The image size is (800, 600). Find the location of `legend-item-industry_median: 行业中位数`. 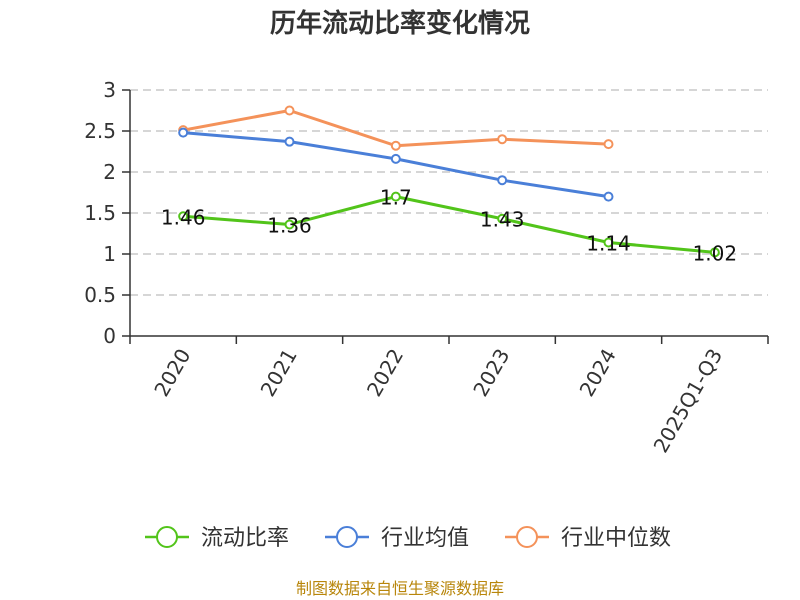

legend-item-industry_median: 行业中位数 is located at coordinates (588, 538).